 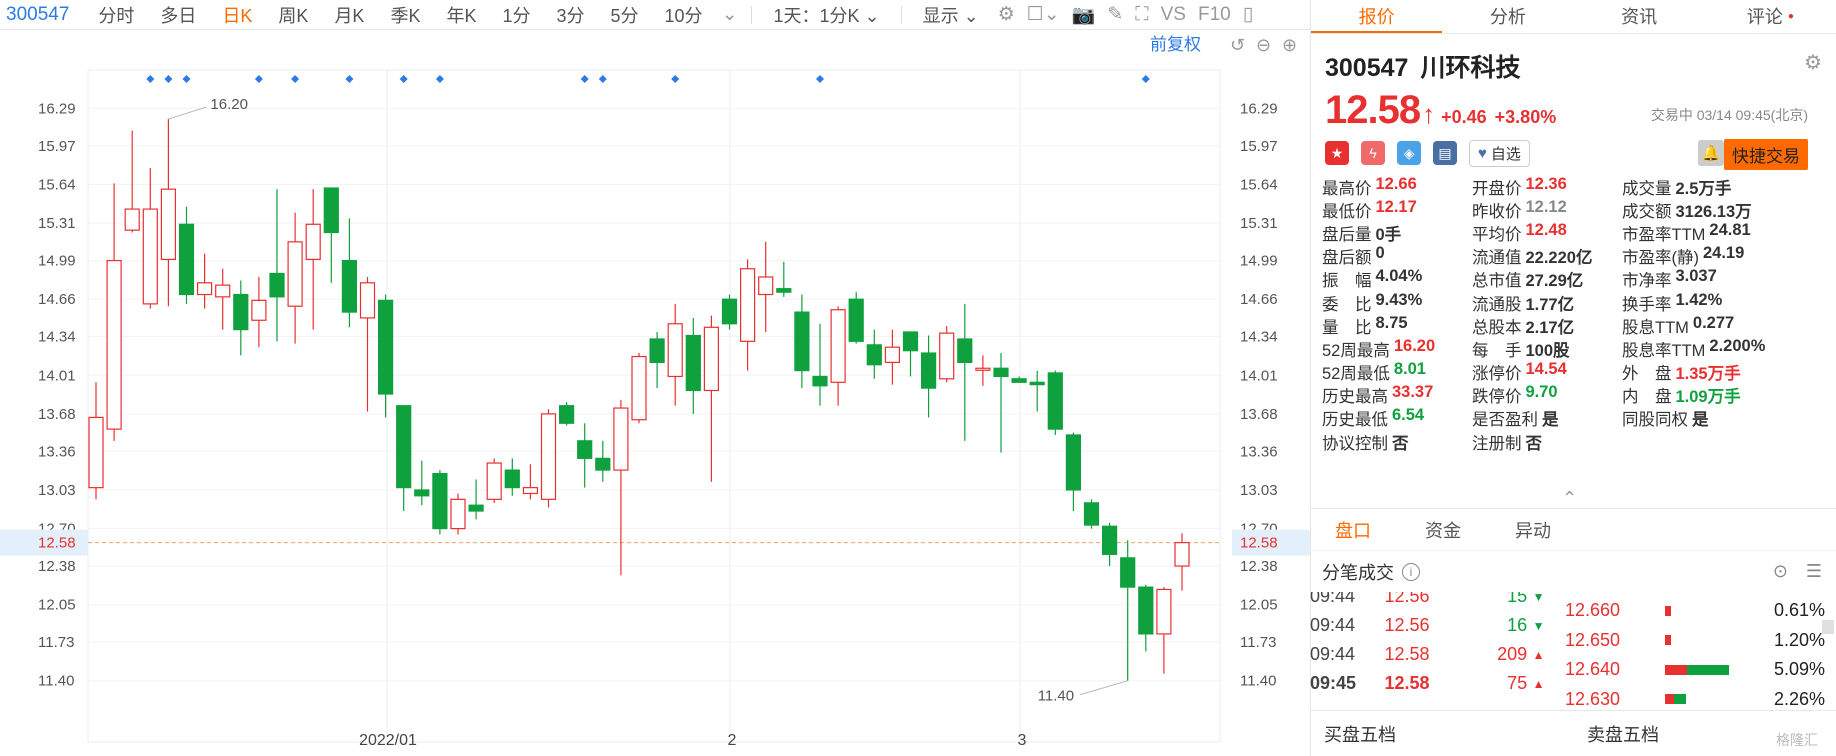 I want to click on tab-yearly-k: 年K, so click(x=461, y=15).